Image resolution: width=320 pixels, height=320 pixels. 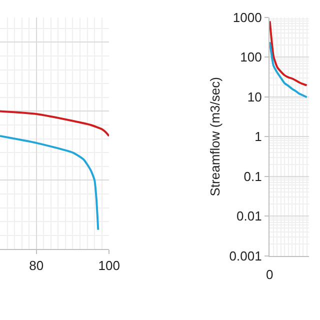 I want to click on y-tick-label: 100, so click(x=251, y=57).